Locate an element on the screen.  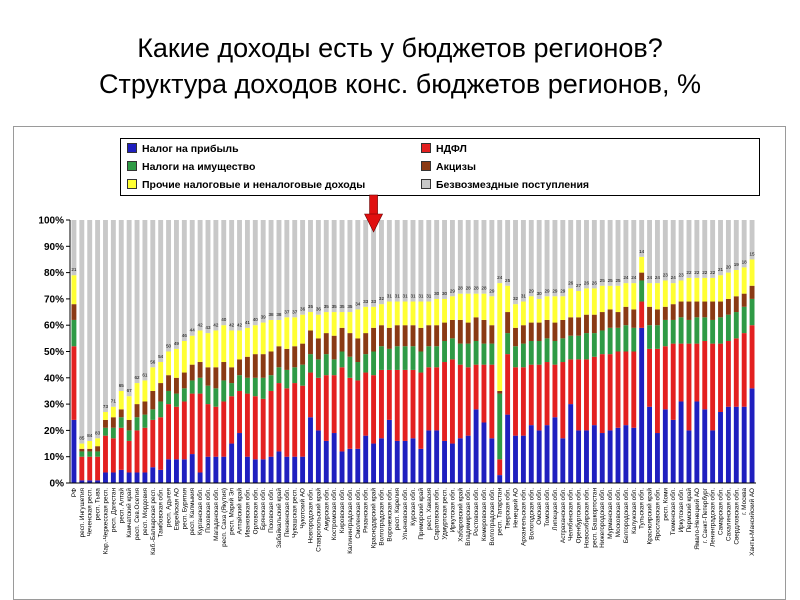
value-label-7: 67 is located at coordinates (130, 390).